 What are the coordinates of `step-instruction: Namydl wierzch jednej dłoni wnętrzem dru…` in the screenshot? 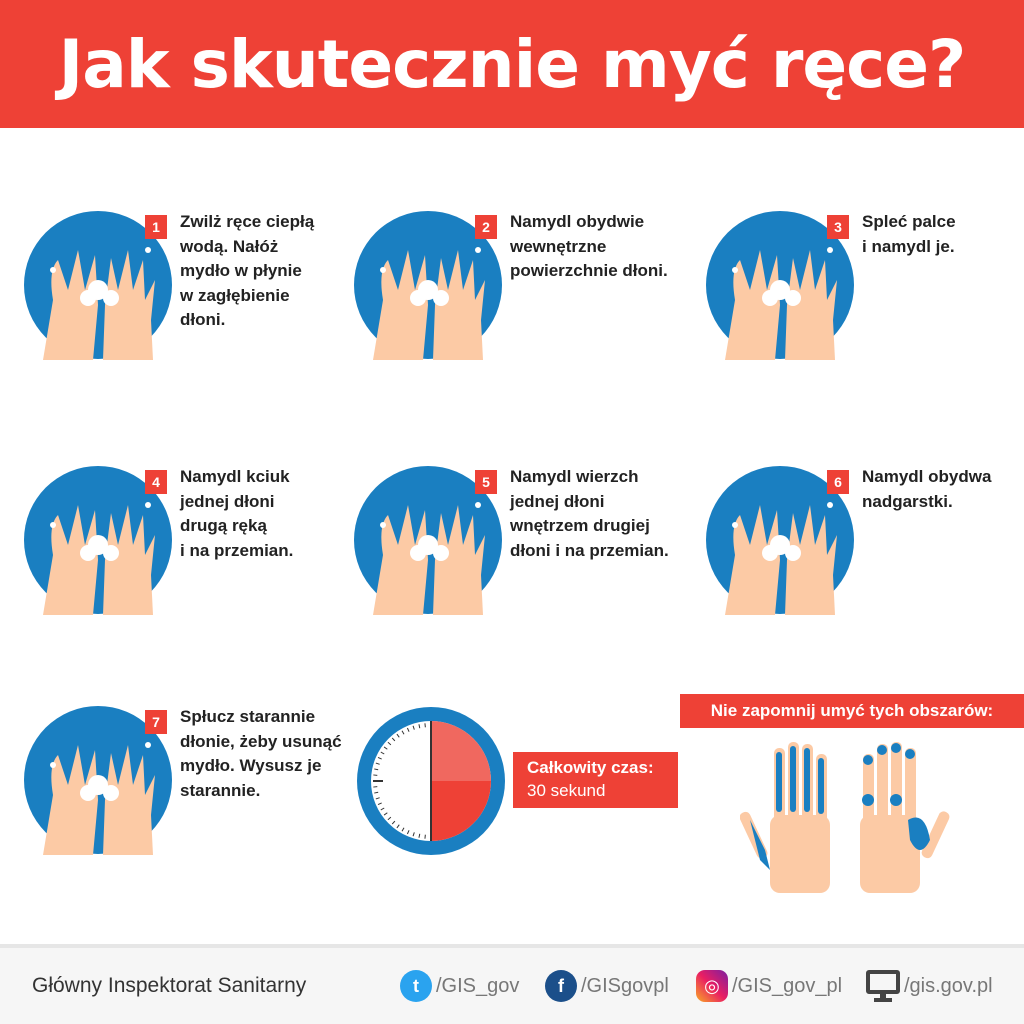 It's located at (589, 513).